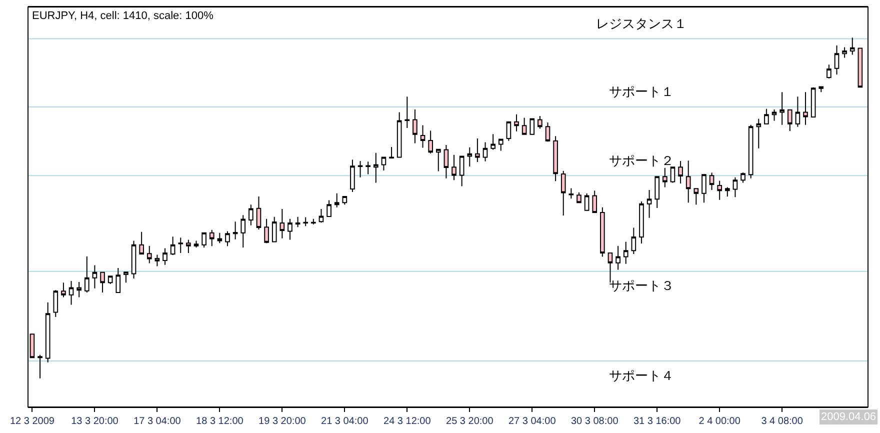 The height and width of the screenshot is (433, 880). Describe the element at coordinates (345, 421) in the screenshot. I see `x-tick-label: 21 3 04:00` at that location.